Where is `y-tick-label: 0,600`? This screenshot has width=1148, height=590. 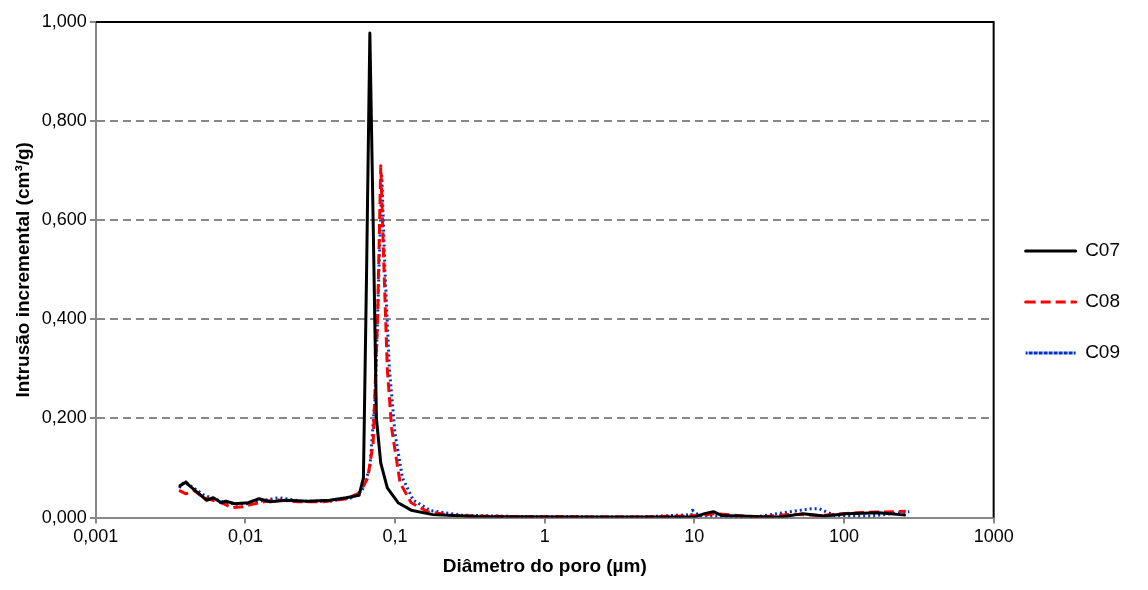 y-tick-label: 0,600 is located at coordinates (64, 219).